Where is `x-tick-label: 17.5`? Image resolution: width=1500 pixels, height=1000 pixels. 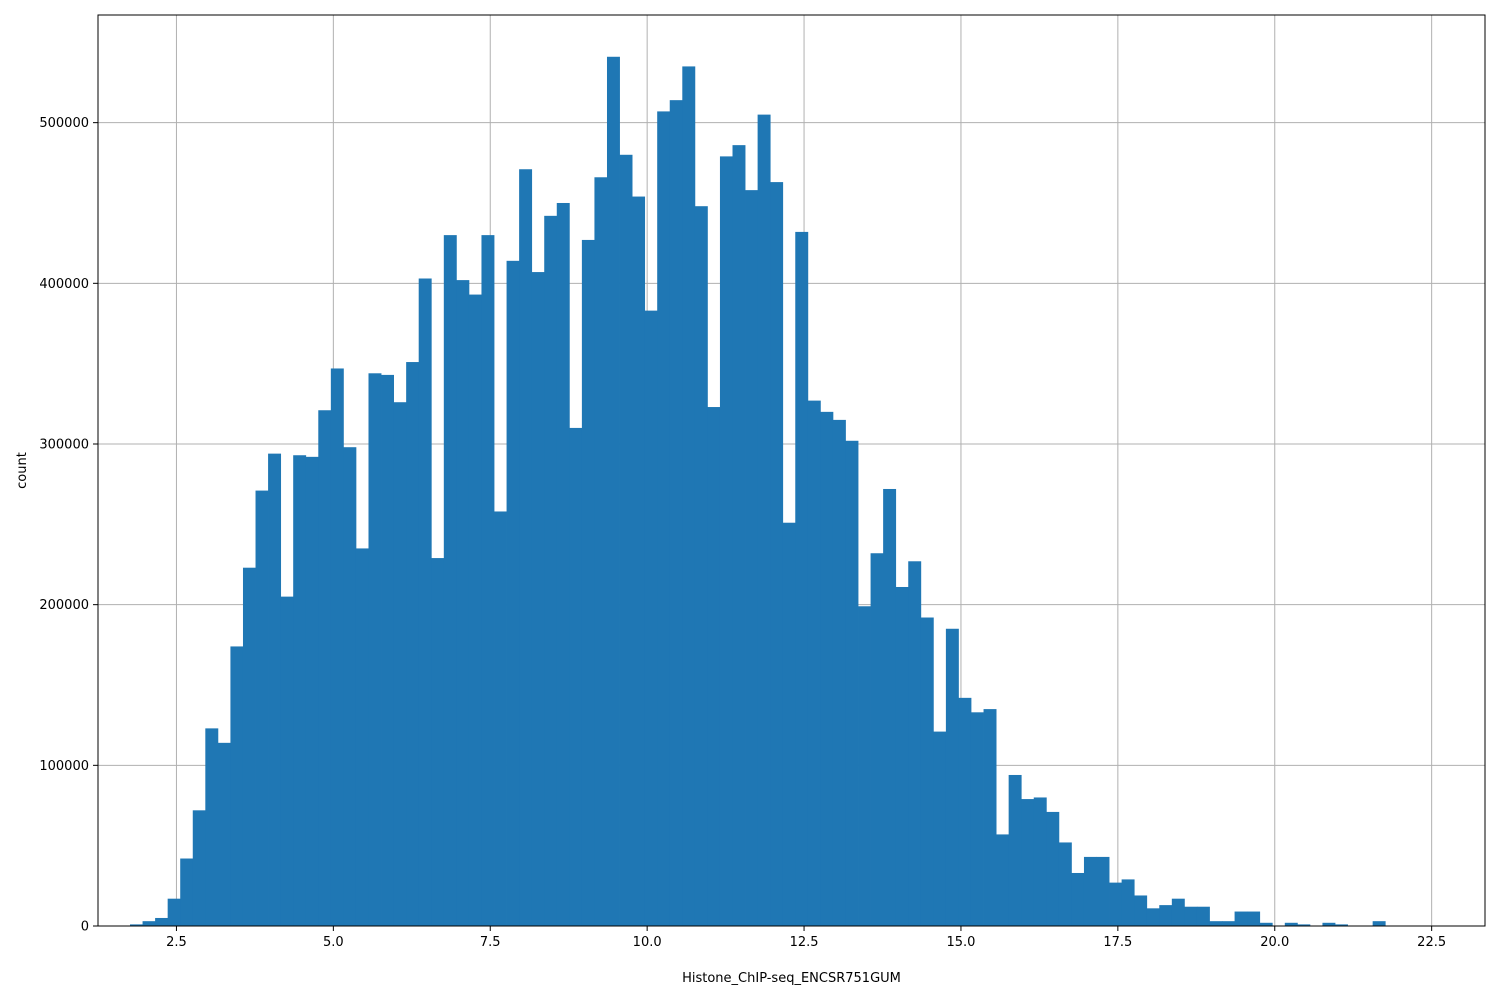
x-tick-label: 17.5 is located at coordinates (1117, 942).